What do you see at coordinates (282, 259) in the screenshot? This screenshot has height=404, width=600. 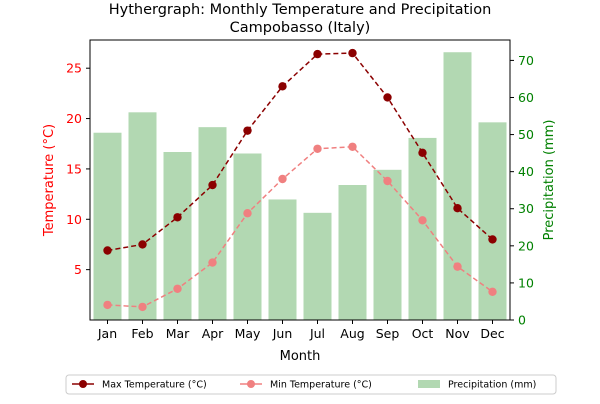 I see `precipitation-bar-jun` at bounding box center [282, 259].